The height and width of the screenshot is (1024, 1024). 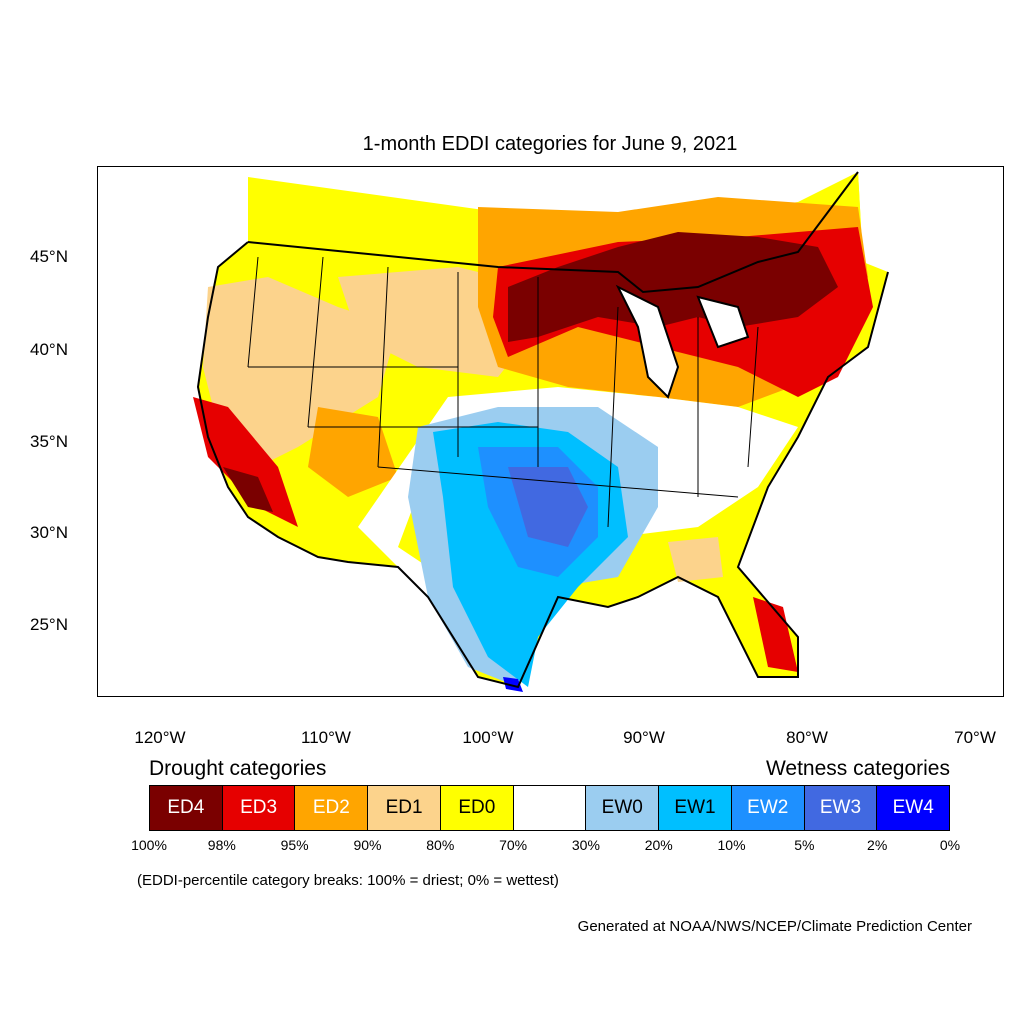 What do you see at coordinates (259, 808) in the screenshot?
I see `legend-cell-ed3: ED3` at bounding box center [259, 808].